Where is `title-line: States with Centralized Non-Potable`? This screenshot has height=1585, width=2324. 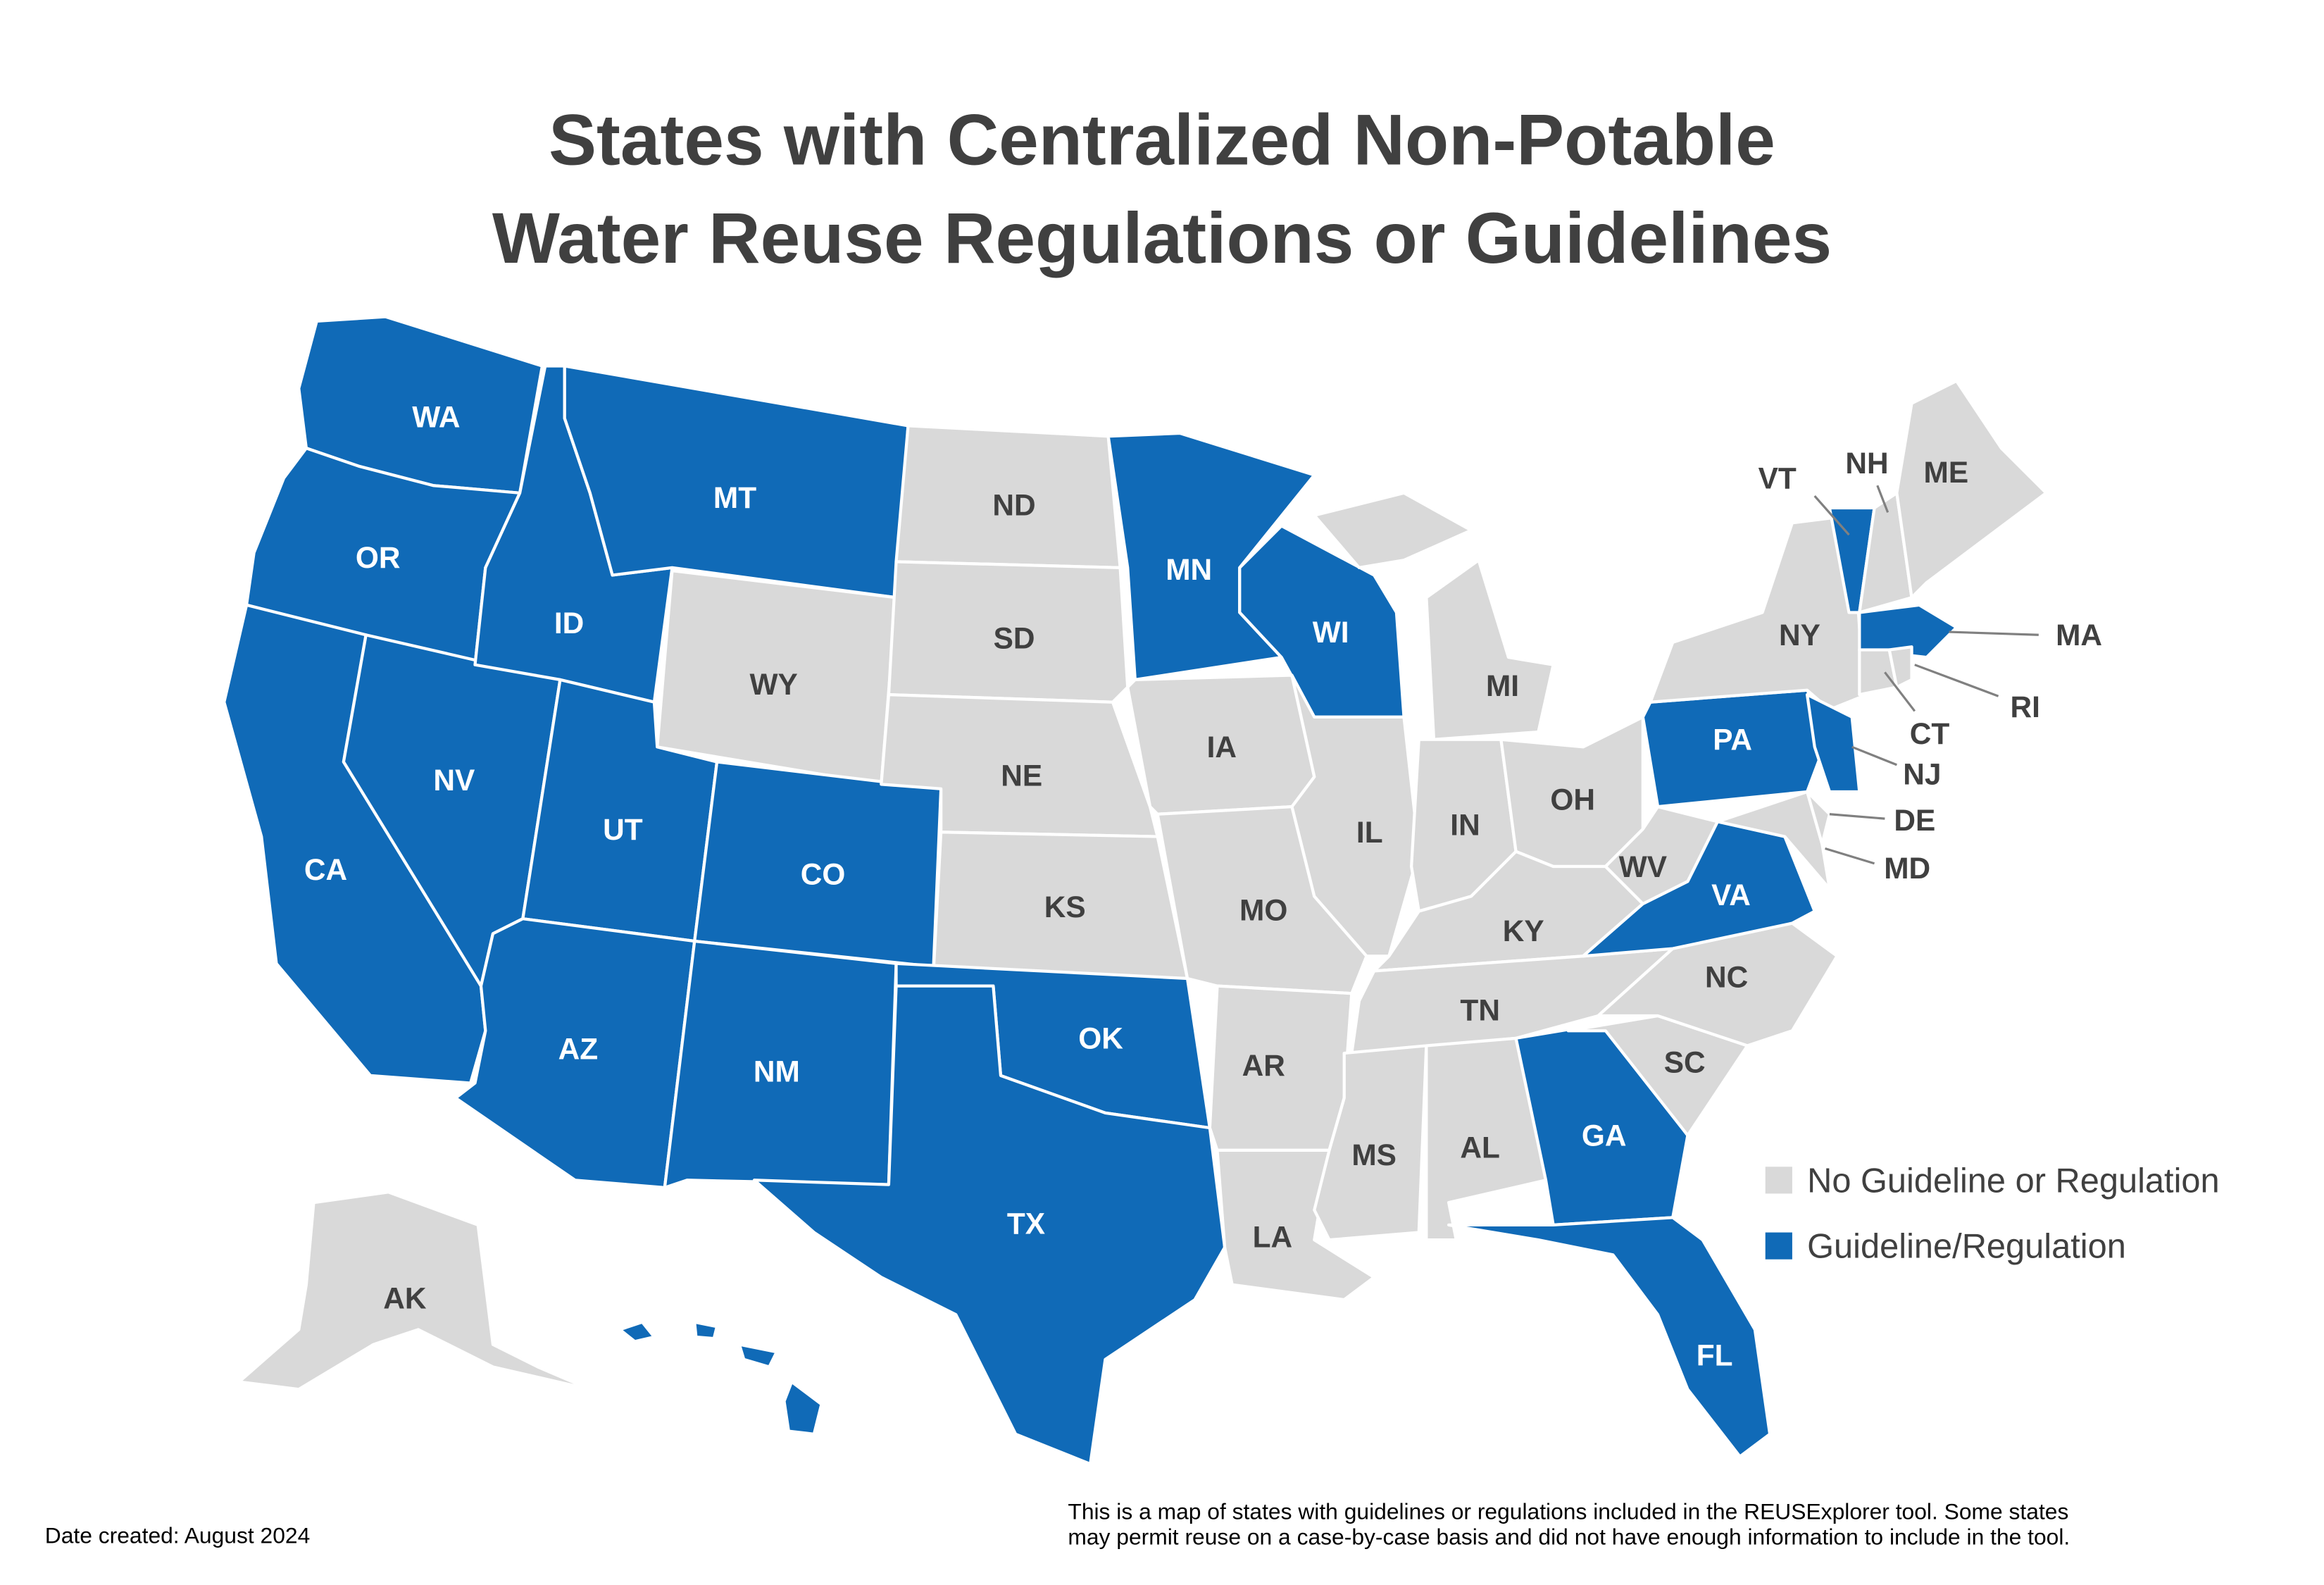 title-line: States with Centralized Non-Potable is located at coordinates (1162, 139).